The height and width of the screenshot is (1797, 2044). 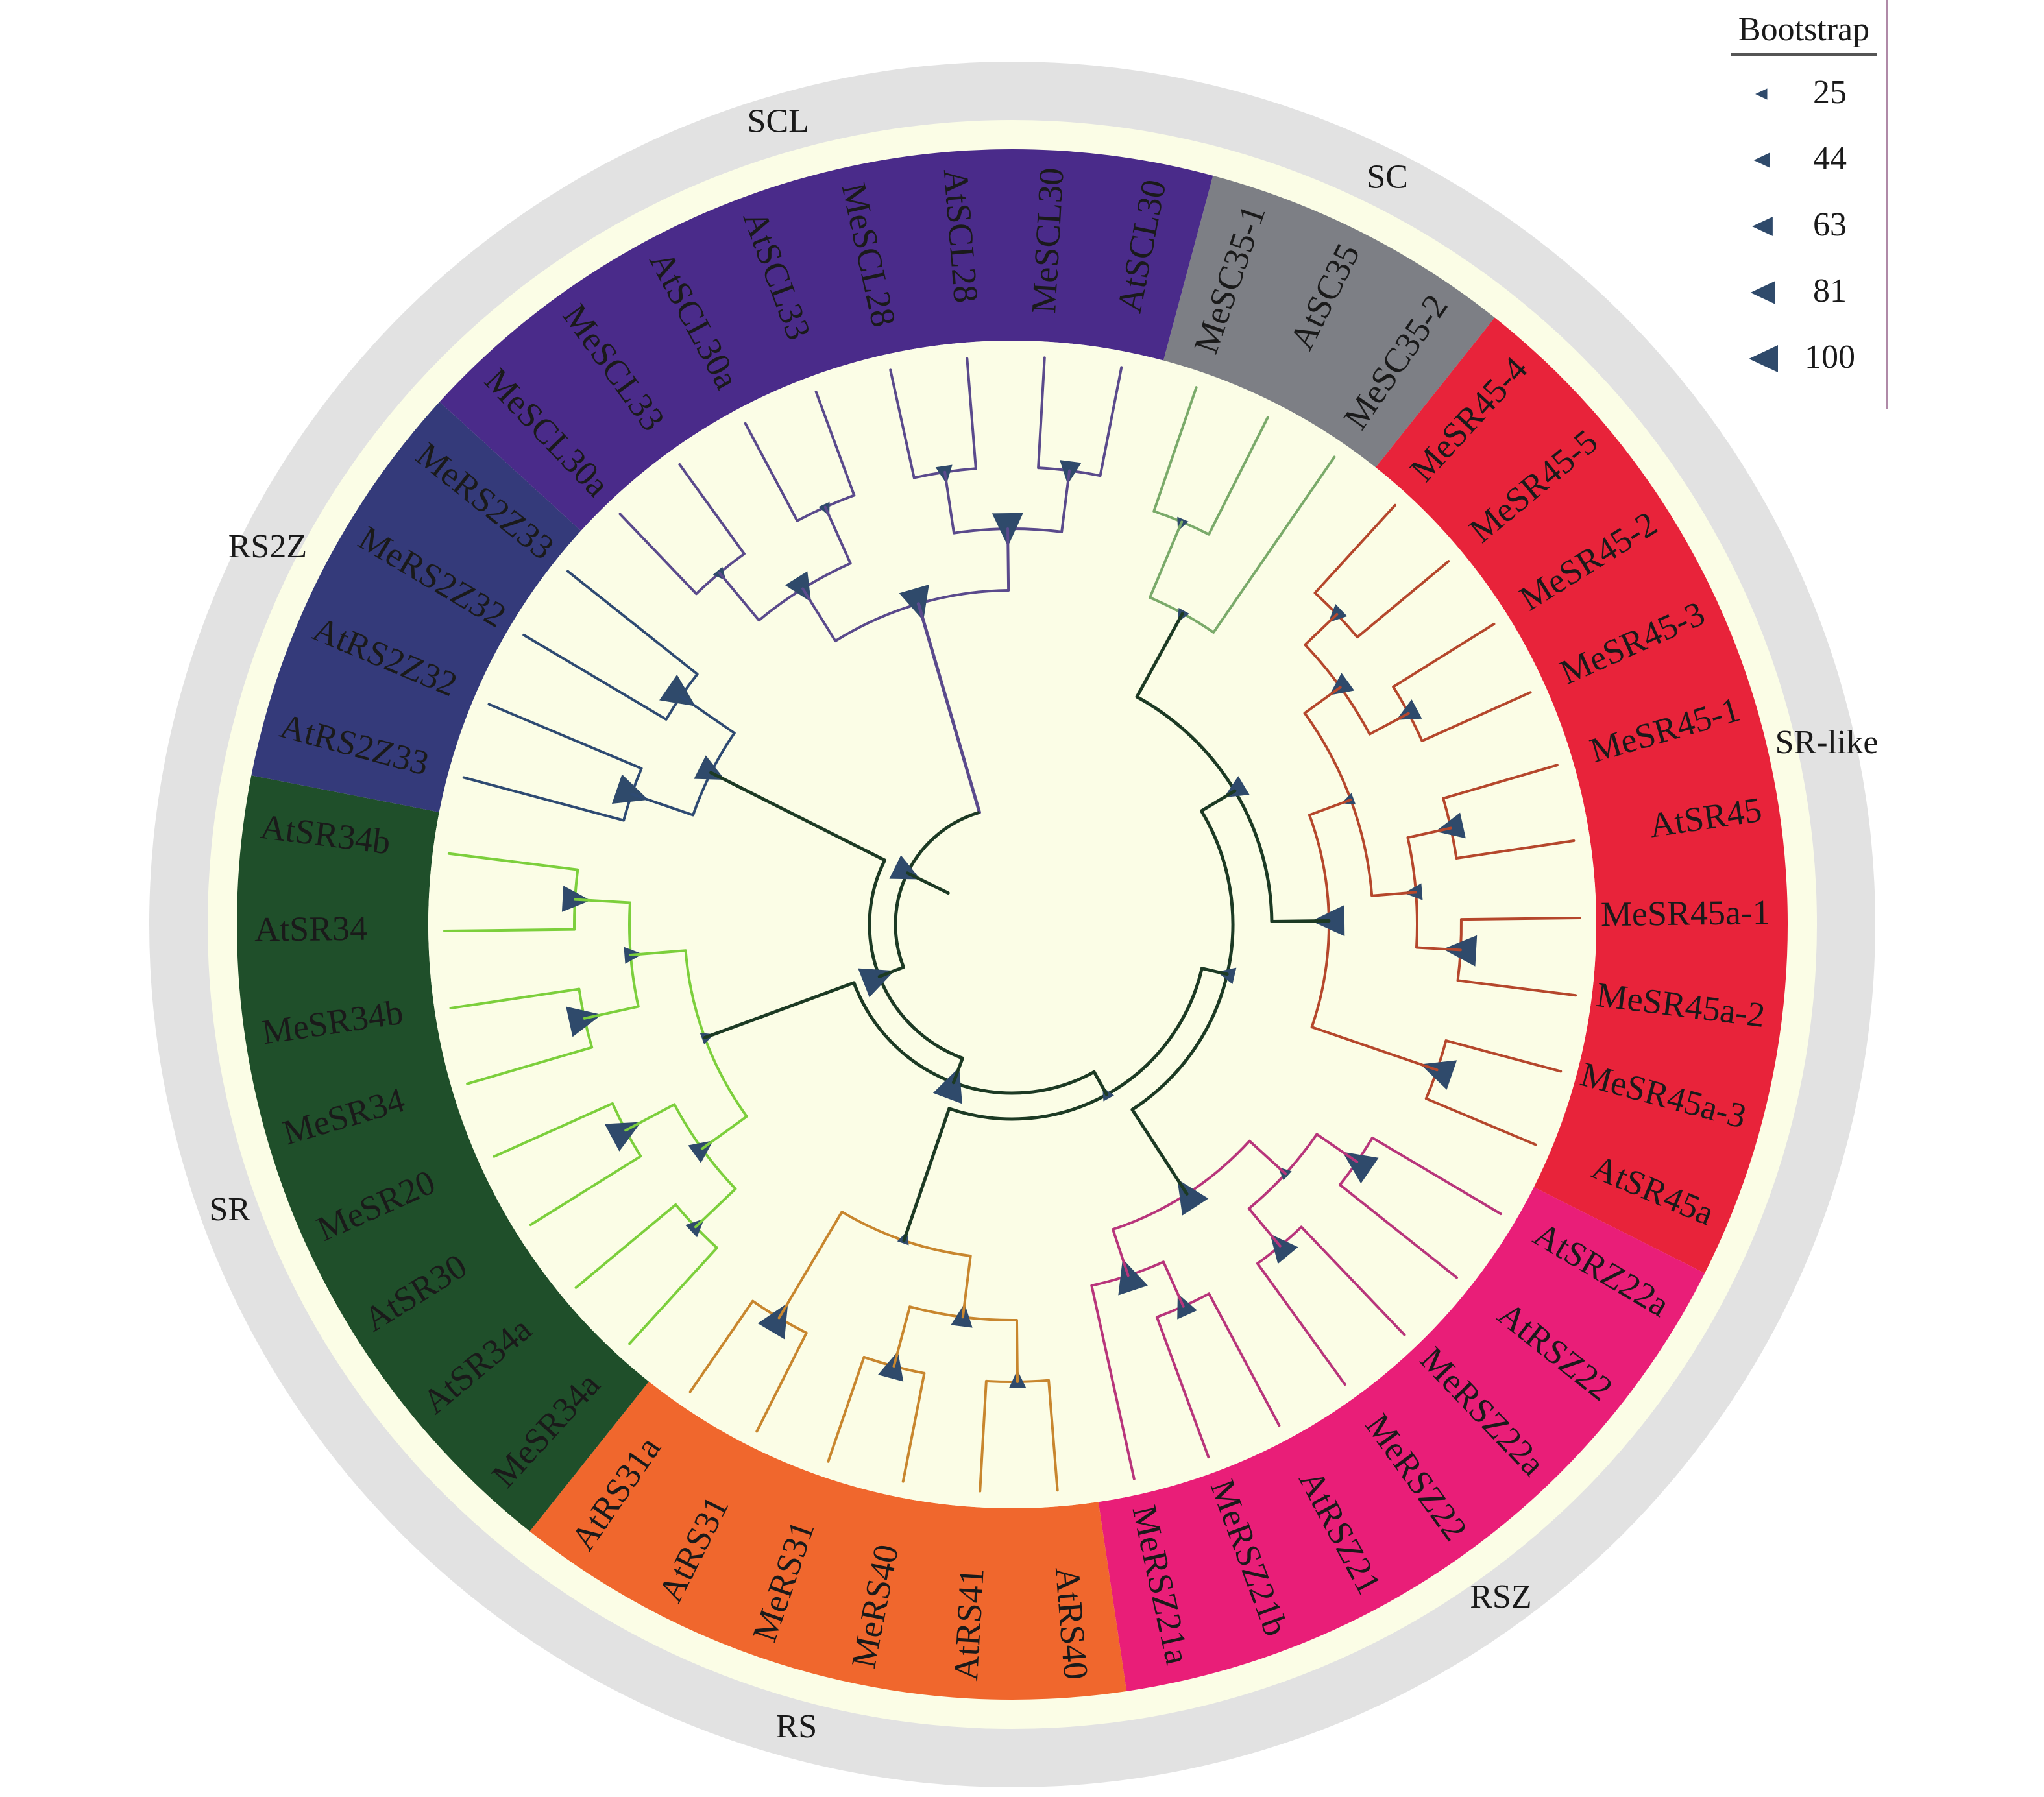 What do you see at coordinates (927, 883) in the screenshot?
I see `root-branch` at bounding box center [927, 883].